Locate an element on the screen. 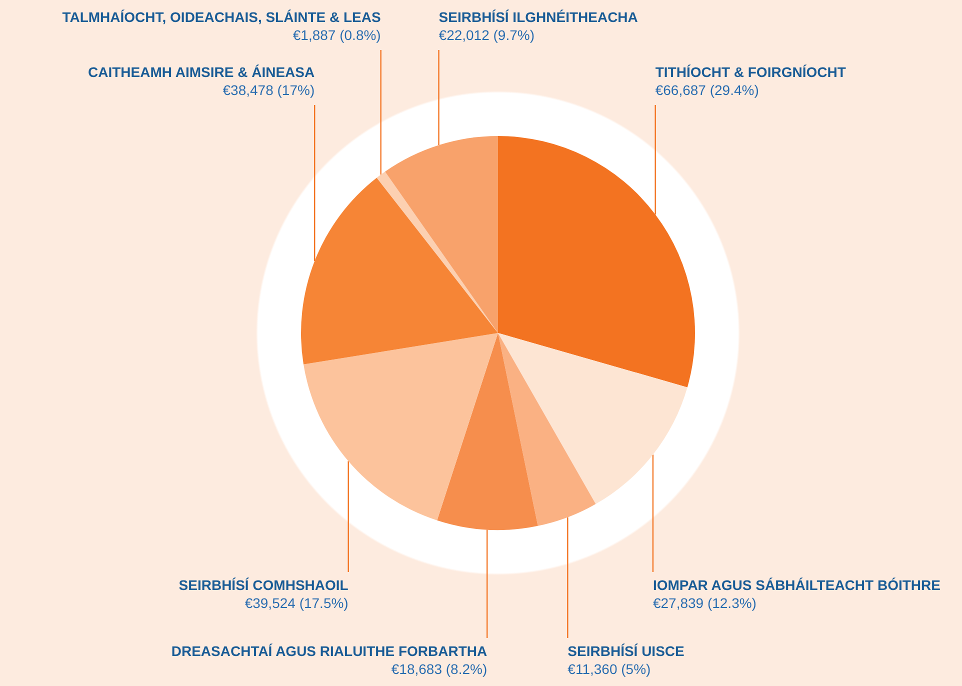 This screenshot has width=962, height=686. slice-label: SEIRBHÍSÍ UISCE is located at coordinates (626, 651).